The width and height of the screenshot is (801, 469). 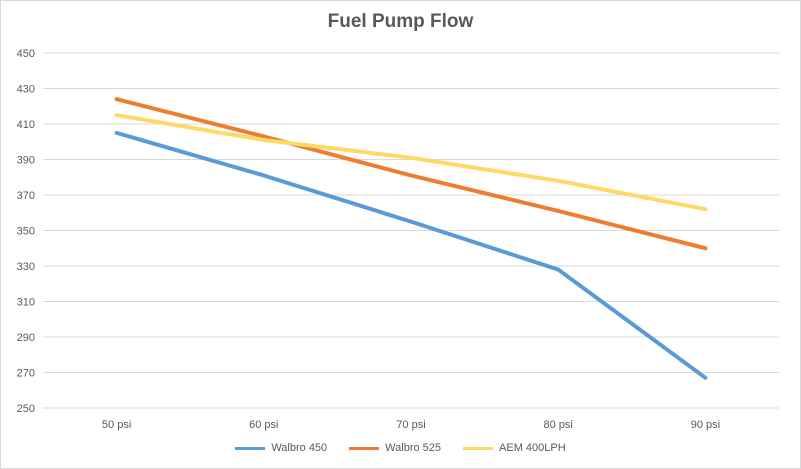 I want to click on chart-legend: Walbro 450 Walbro 525 AEM 400LPH, so click(x=400, y=448).